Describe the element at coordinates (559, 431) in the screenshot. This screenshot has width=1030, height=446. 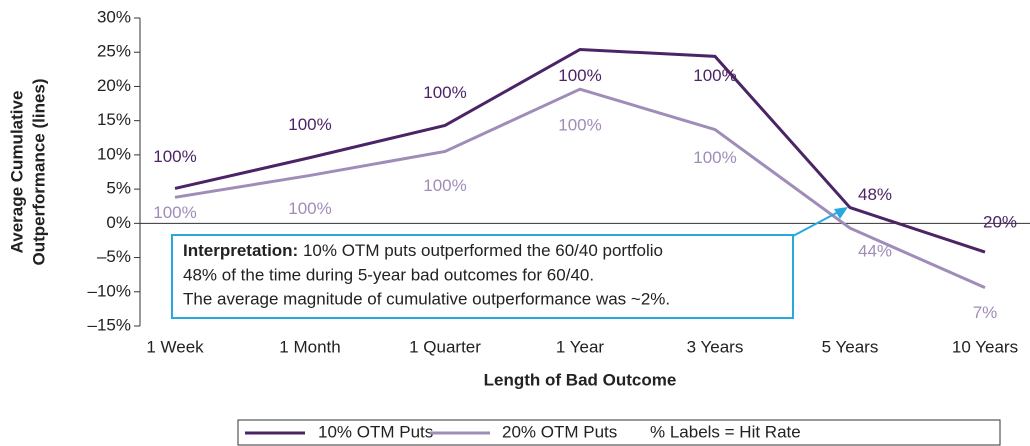
I see `legend-label: 20% OTM Puts` at that location.